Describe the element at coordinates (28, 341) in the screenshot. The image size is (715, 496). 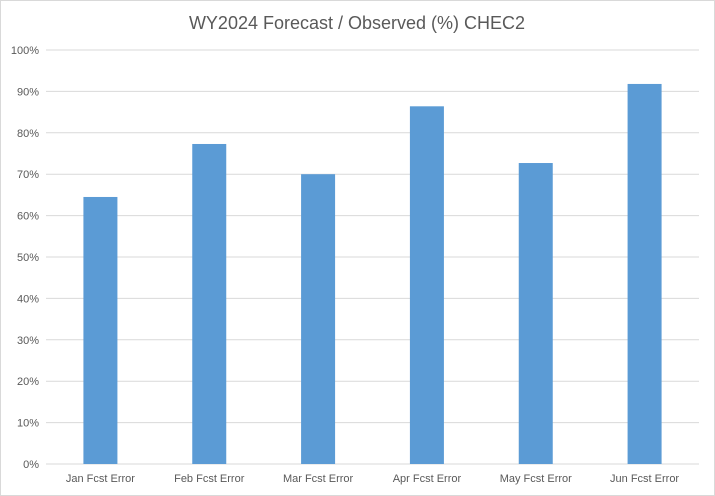
I see `y-tick-label: 30%` at that location.